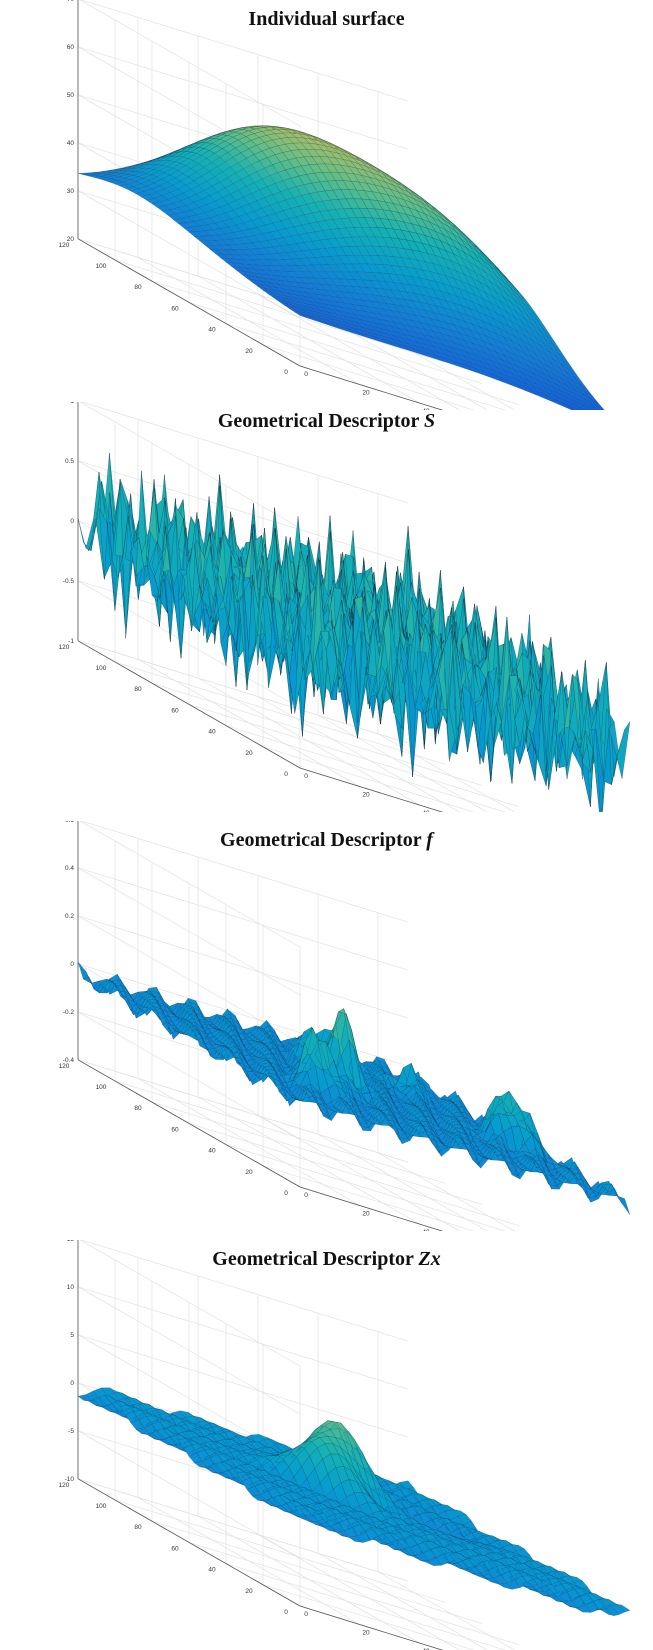 The height and width of the screenshot is (1650, 653). I want to click on wall-grid-line, so click(243, 919).